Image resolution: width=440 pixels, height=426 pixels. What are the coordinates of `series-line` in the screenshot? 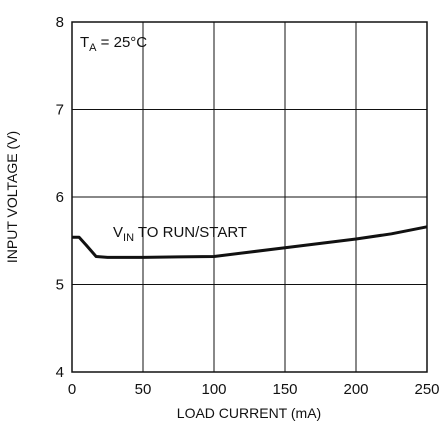 It's located at (250, 242).